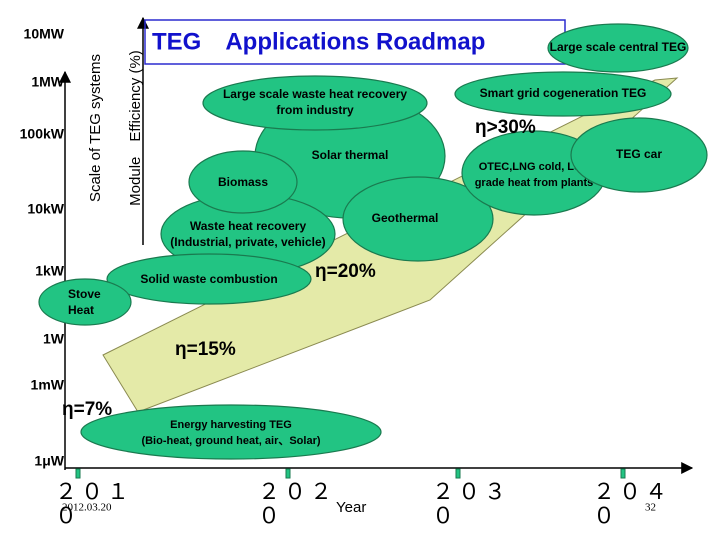  What do you see at coordinates (84, 294) in the screenshot?
I see `application-label: Stove` at bounding box center [84, 294].